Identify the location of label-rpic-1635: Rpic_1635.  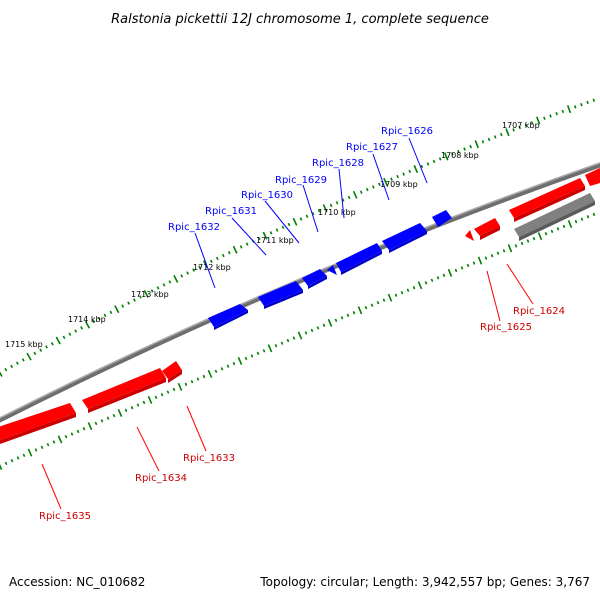
(65, 516).